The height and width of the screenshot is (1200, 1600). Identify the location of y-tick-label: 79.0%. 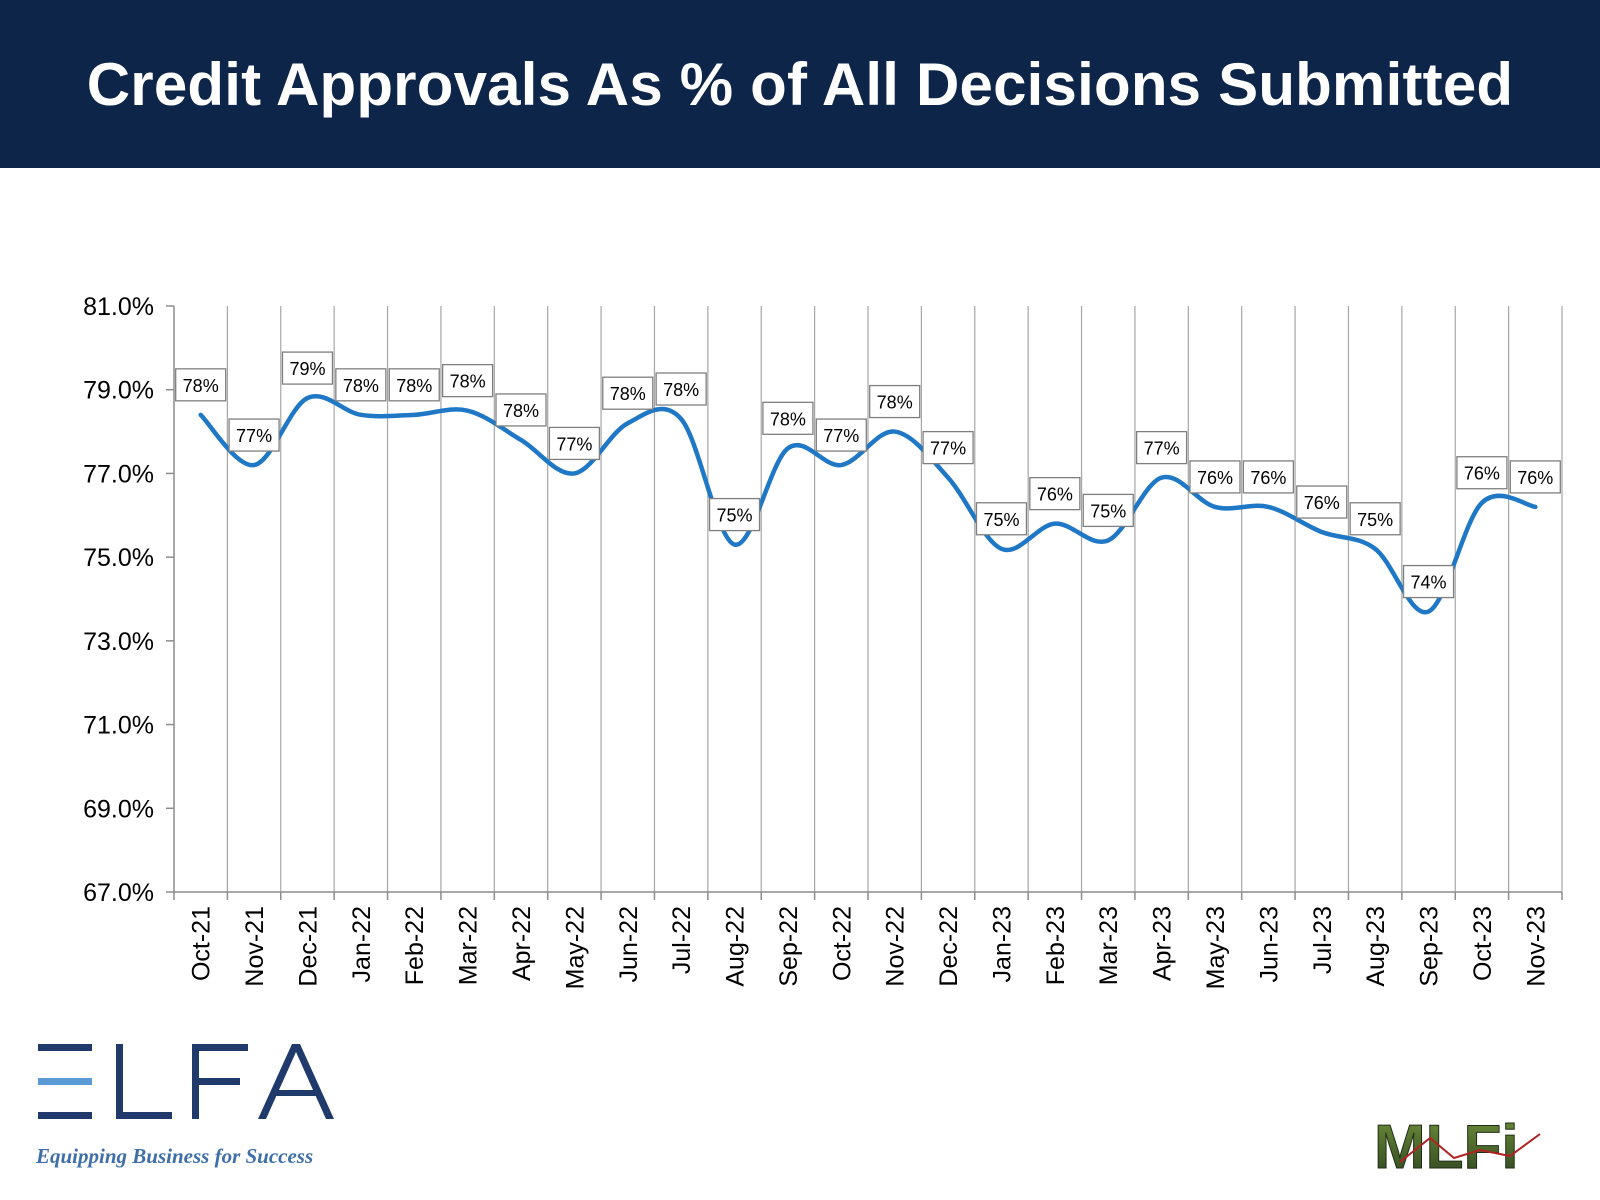
(118, 391).